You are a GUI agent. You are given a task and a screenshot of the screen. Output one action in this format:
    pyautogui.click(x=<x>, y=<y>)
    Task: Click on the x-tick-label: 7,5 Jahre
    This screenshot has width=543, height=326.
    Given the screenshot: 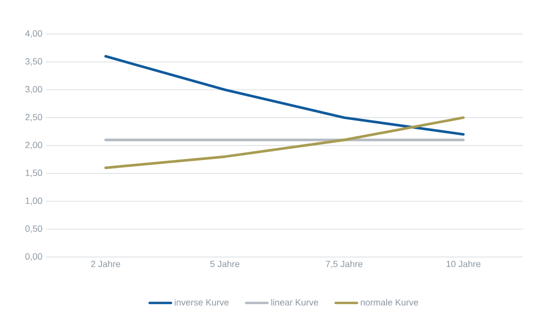 What is the action you would take?
    pyautogui.click(x=344, y=264)
    